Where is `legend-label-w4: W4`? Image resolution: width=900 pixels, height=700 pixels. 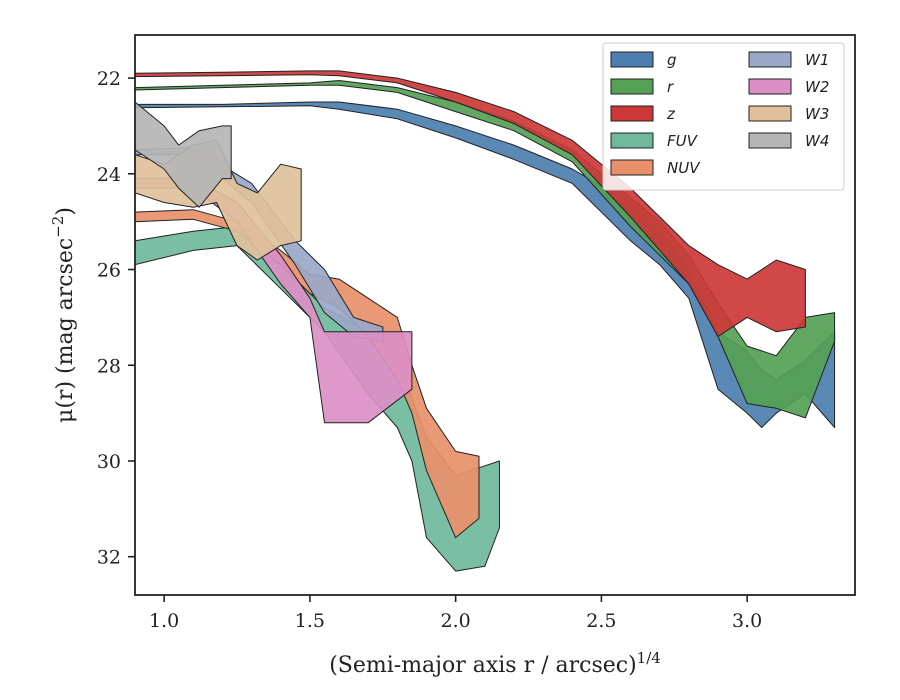 legend-label-w4: W4 is located at coordinates (817, 141).